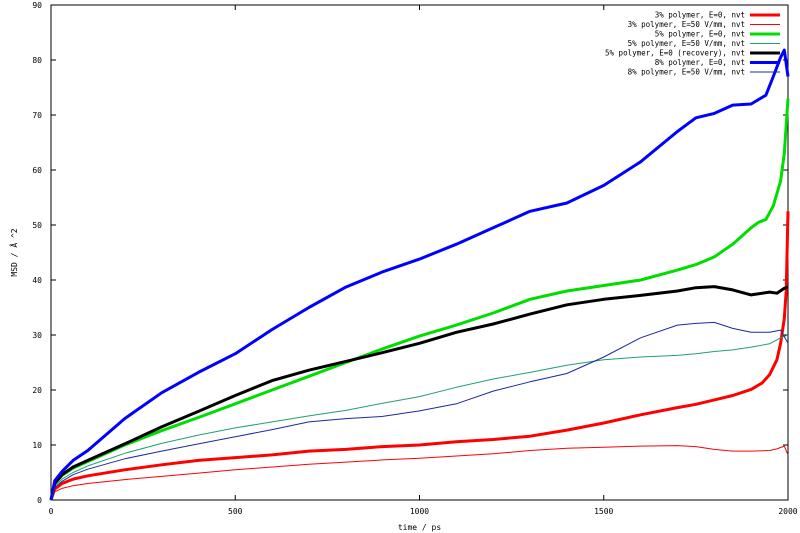  Describe the element at coordinates (686, 24) in the screenshot. I see `legend-label-1: 3% polymer, E=50 V/mm, nvt` at that location.